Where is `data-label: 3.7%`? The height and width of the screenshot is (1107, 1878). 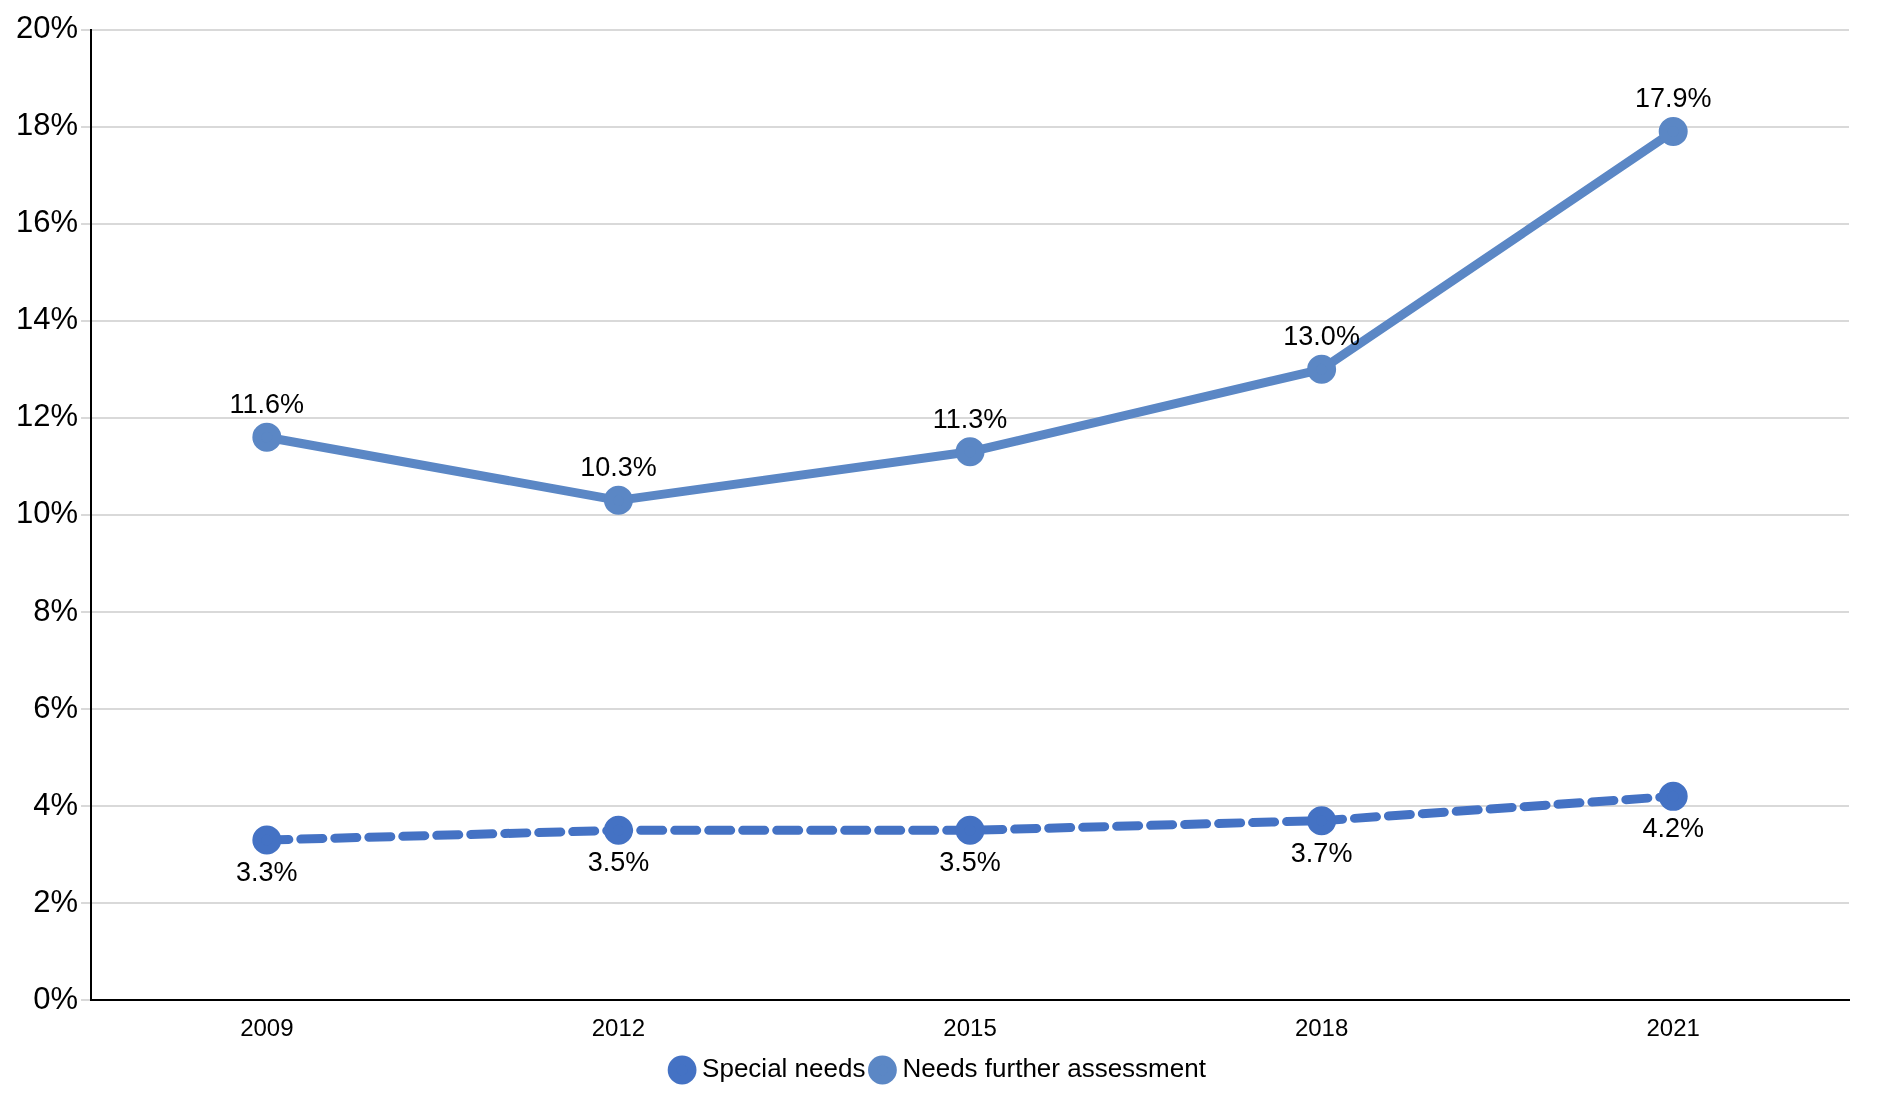 data-label: 3.7% is located at coordinates (1321, 852).